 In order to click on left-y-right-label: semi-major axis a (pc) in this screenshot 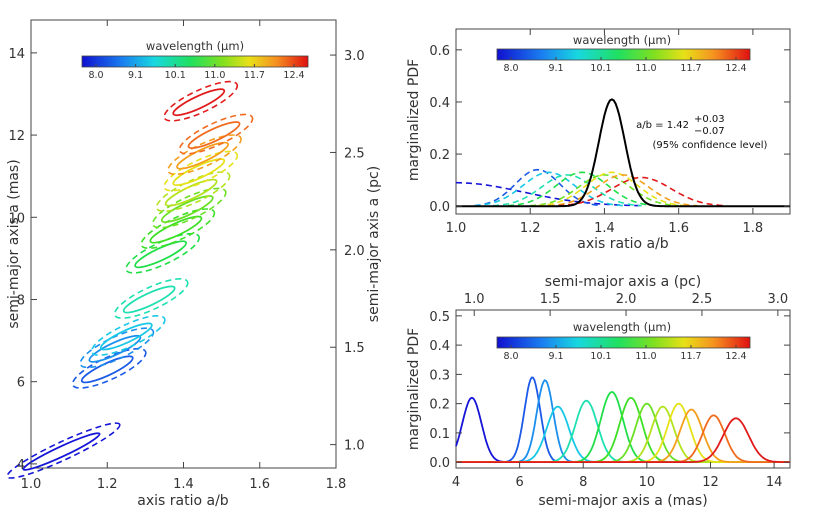, I will do `click(374, 244)`.